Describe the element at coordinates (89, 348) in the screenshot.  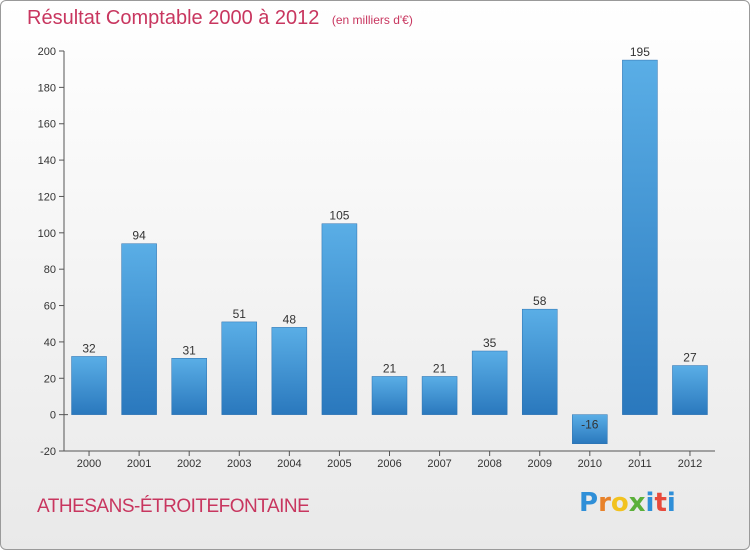
I see `data-label-2000: 32` at that location.